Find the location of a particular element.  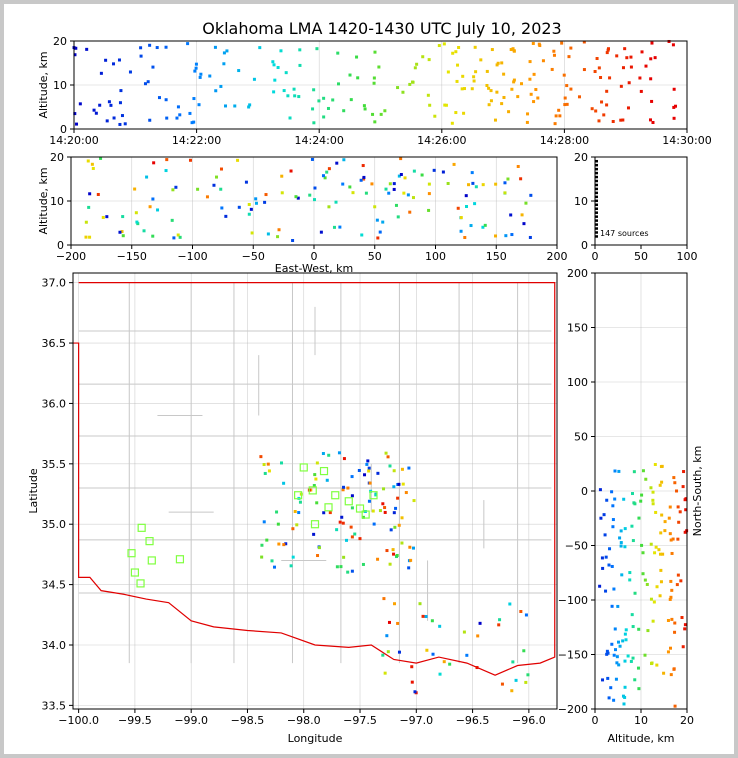

plan-view-ytick-label: 35.5 is located at coordinates (54, 464).